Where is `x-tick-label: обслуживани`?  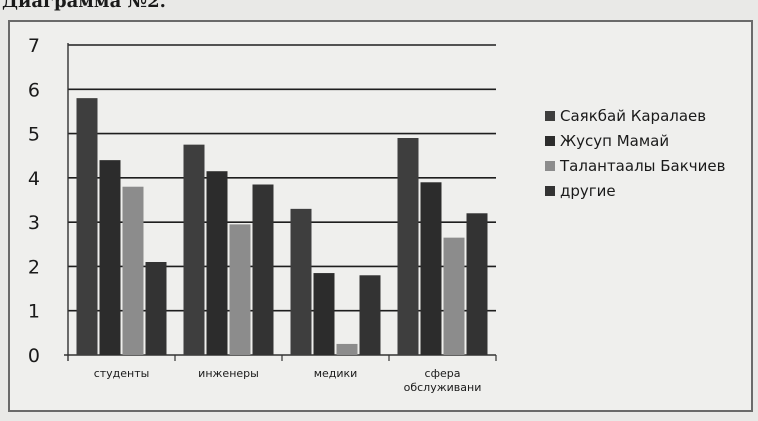
x-tick-label: обслуживани is located at coordinates (443, 387).